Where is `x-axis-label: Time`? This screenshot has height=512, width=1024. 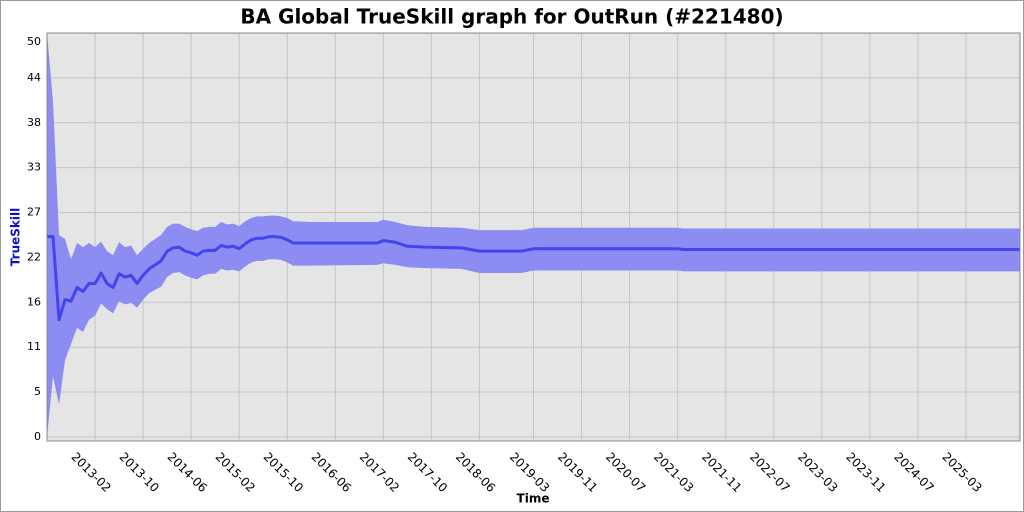 x-axis-label: Time is located at coordinates (533, 499).